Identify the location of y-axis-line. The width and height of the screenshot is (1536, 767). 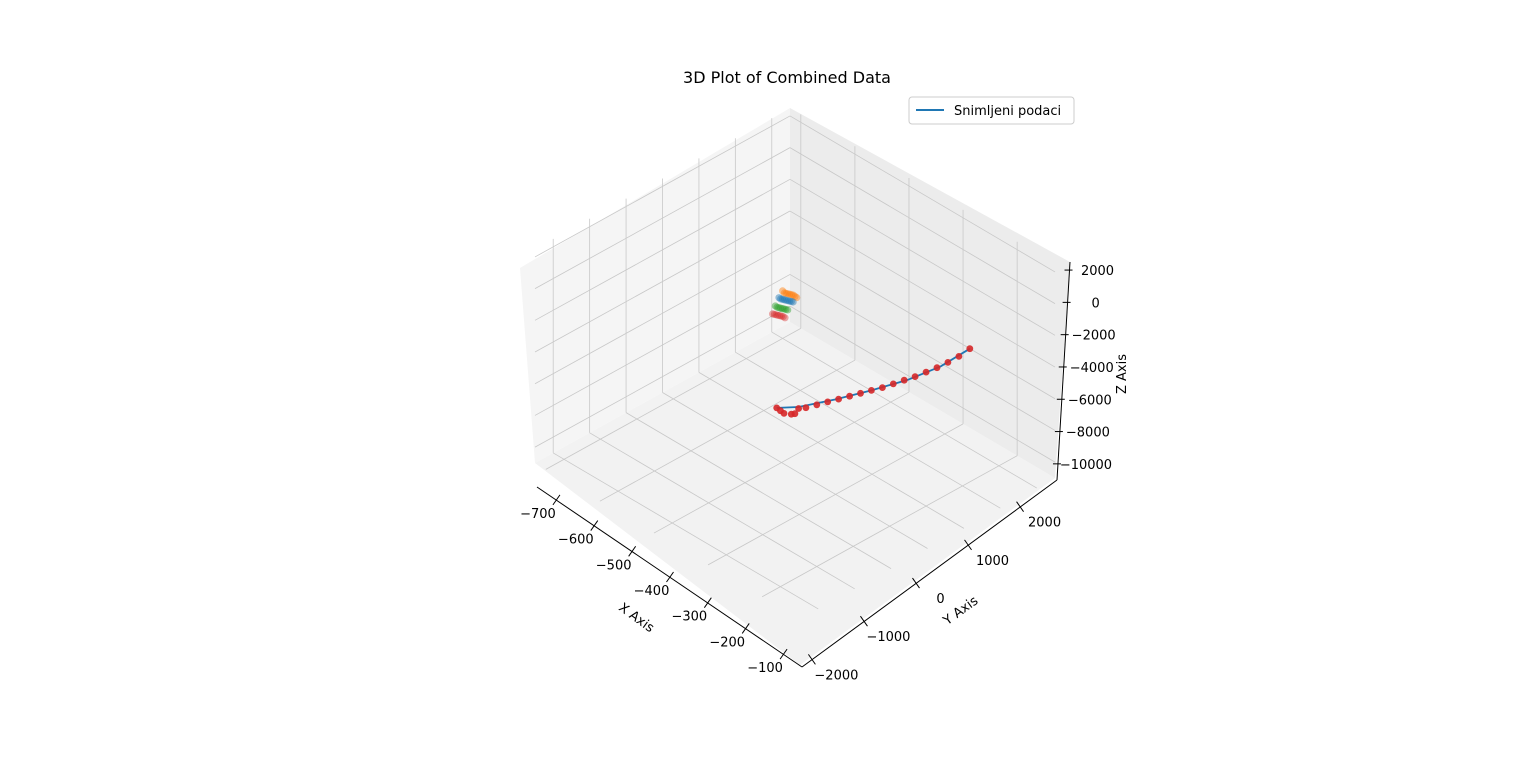
(929, 573).